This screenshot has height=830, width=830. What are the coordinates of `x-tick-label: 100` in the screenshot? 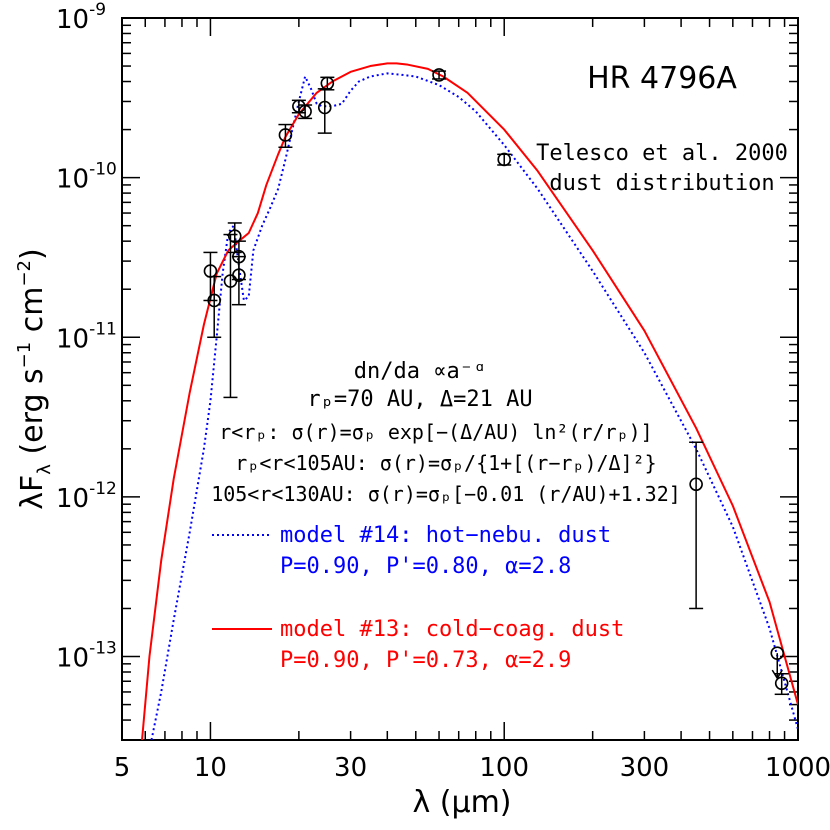 It's located at (504, 768).